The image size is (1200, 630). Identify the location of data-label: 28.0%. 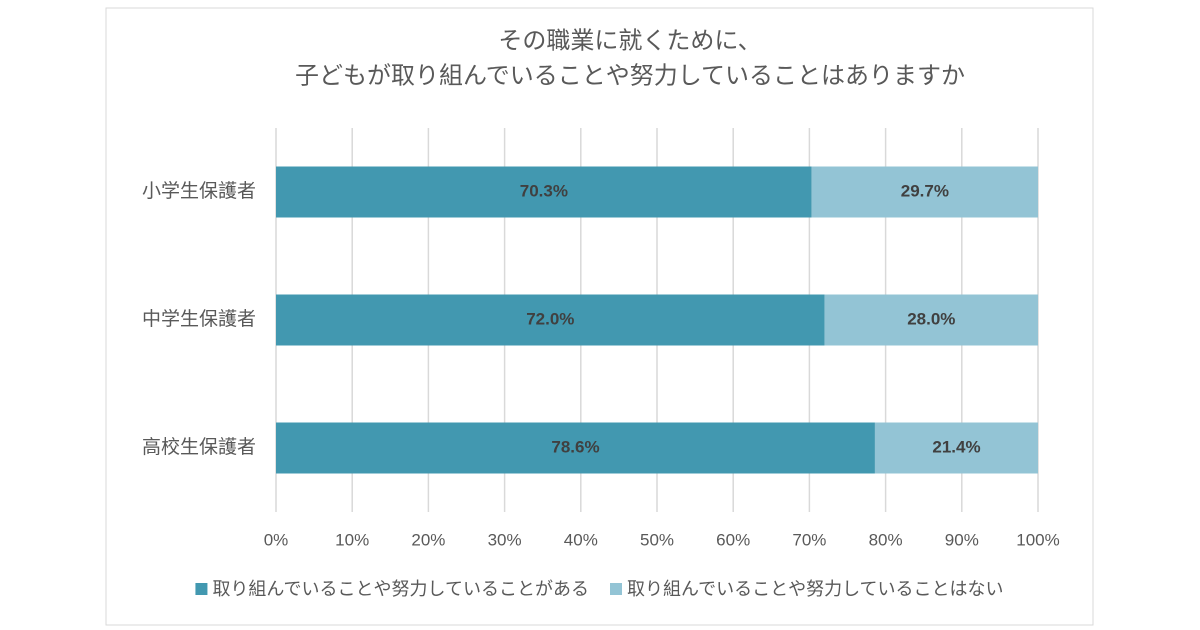
(931, 318).